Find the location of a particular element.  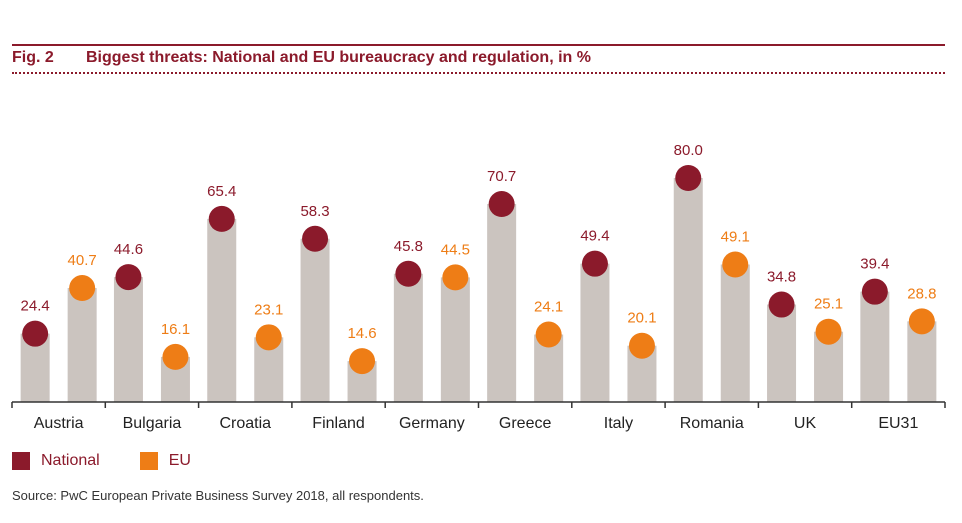

category-label-germany: Germany is located at coordinates (432, 423).